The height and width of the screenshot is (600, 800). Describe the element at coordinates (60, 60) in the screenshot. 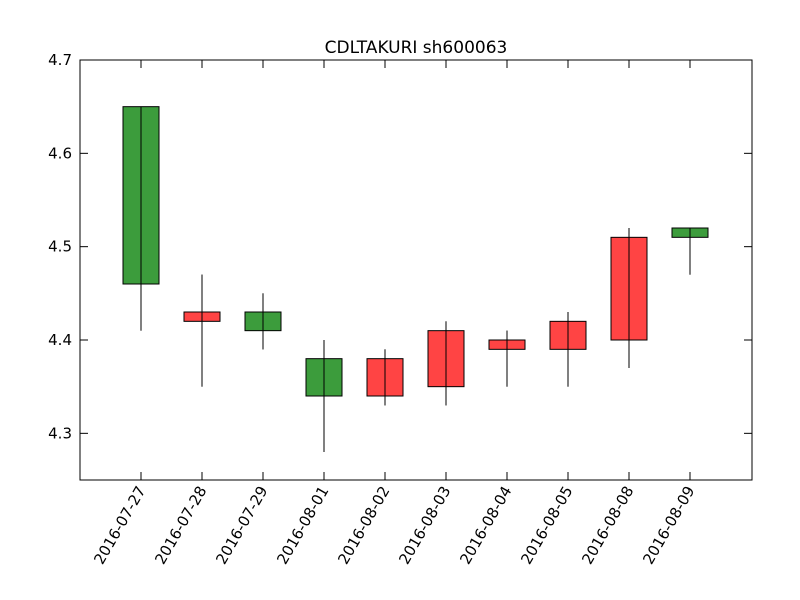

I see `y-tick-label: 4.7` at that location.